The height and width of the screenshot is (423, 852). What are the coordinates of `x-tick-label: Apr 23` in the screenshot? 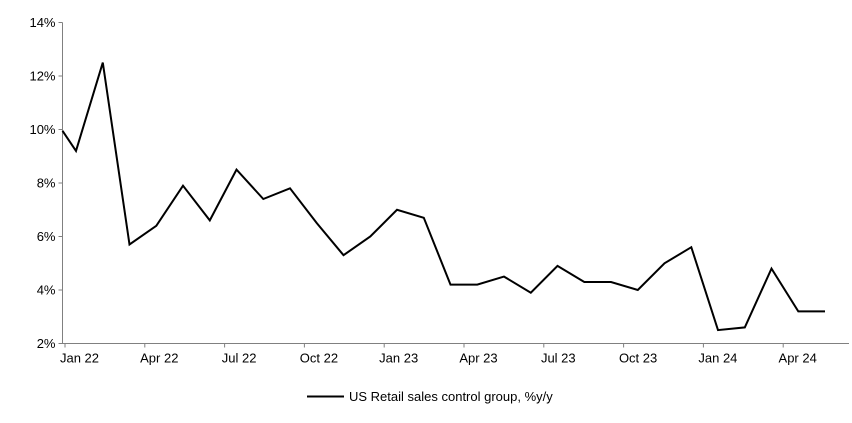 It's located at (478, 358).